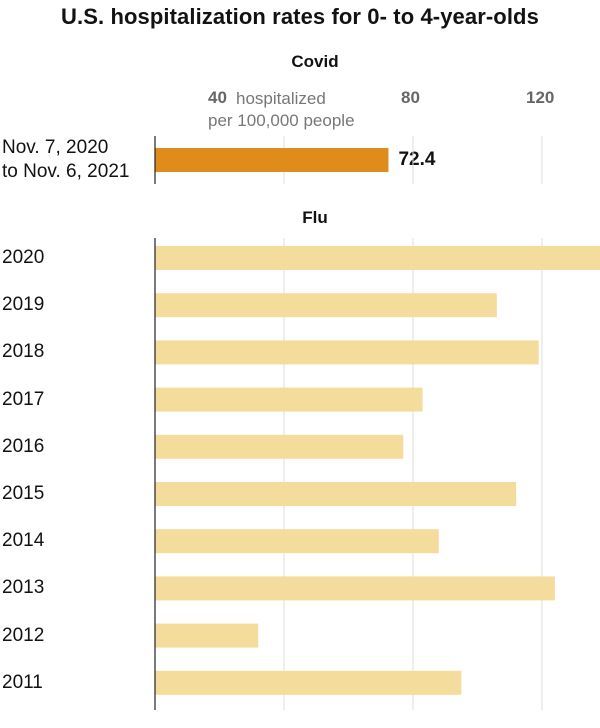 Image resolution: width=600 pixels, height=728 pixels. Describe the element at coordinates (326, 305) in the screenshot. I see `flu-bar-2019` at that location.